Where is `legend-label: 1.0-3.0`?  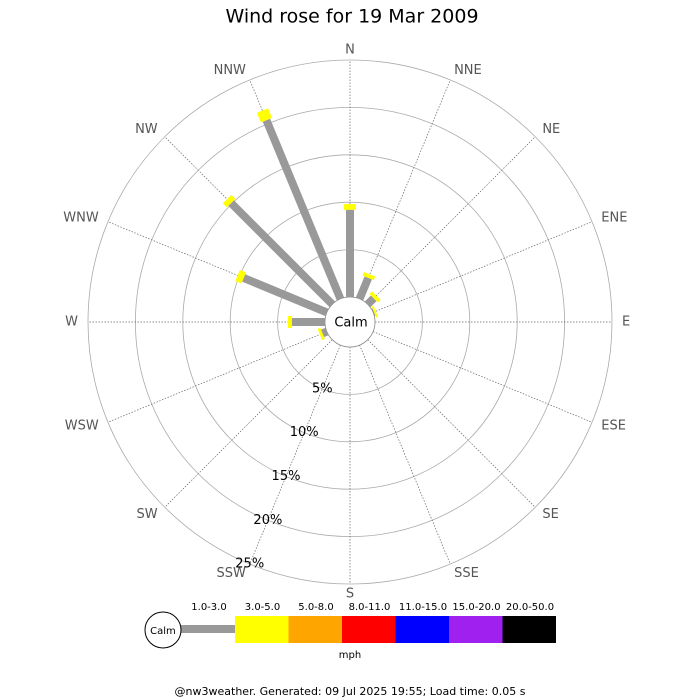 legend-label: 1.0-3.0 is located at coordinates (208, 607).